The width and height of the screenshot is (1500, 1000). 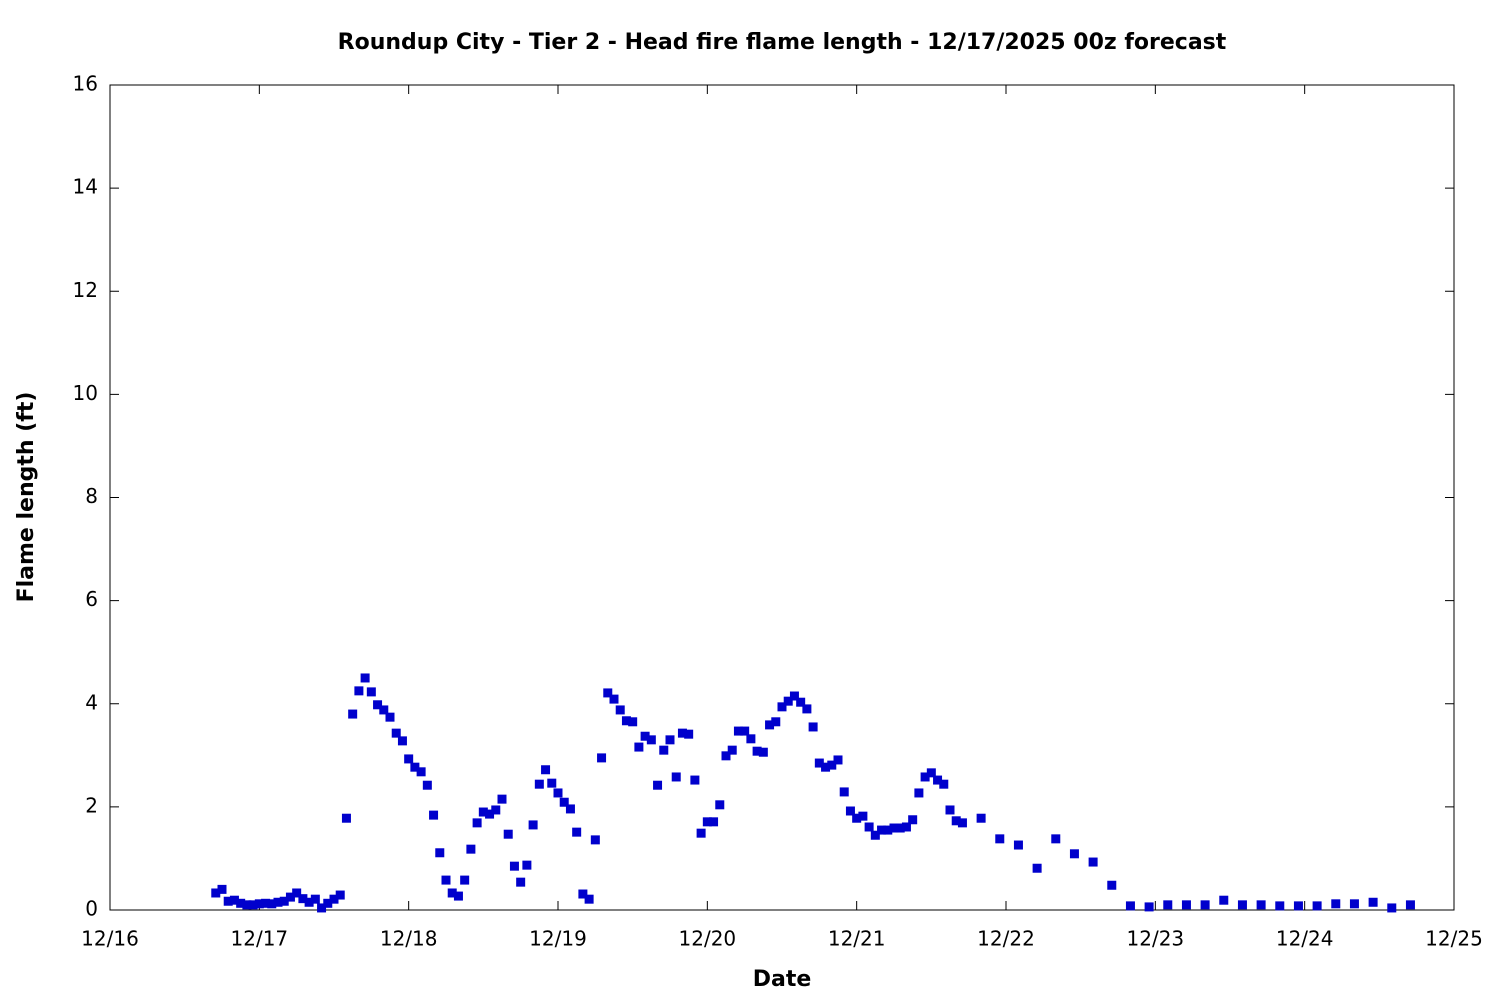 What do you see at coordinates (85, 290) in the screenshot?
I see `y-tick-label: 12` at bounding box center [85, 290].